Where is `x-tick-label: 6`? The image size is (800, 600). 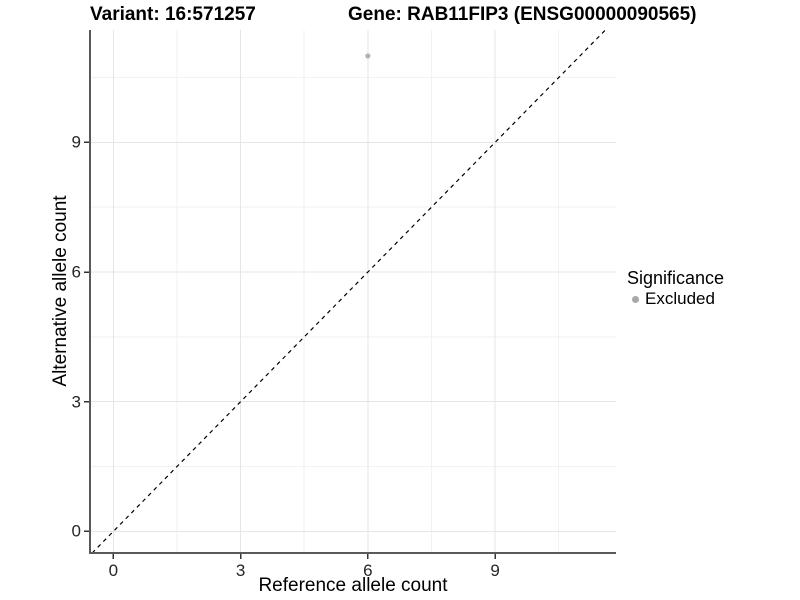 x-tick-label: 6 is located at coordinates (368, 570).